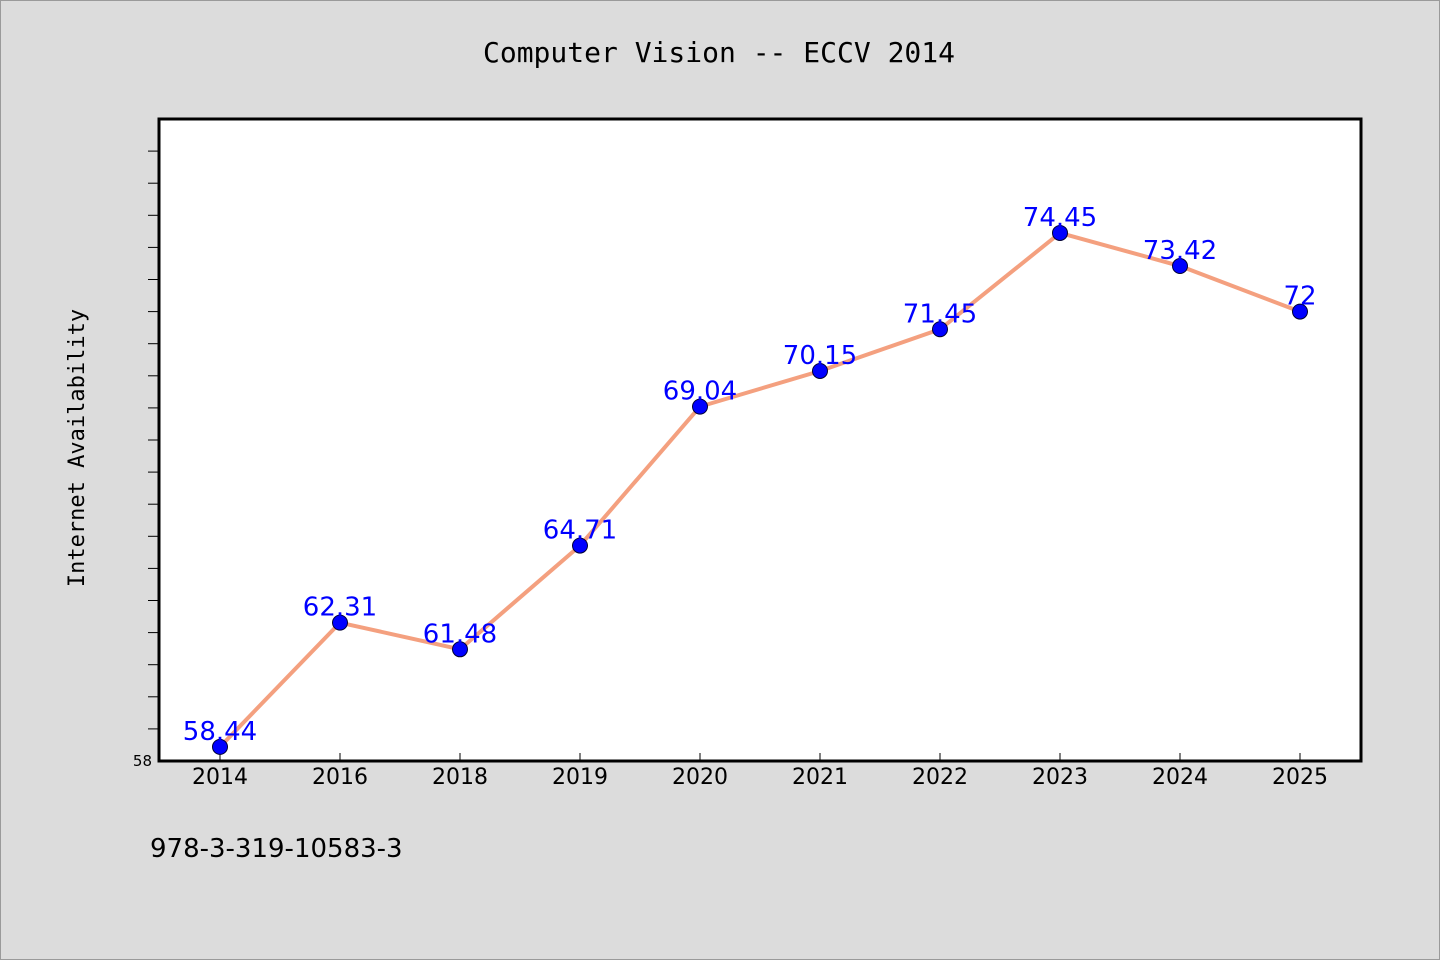 This screenshot has width=1440, height=960. What do you see at coordinates (1180, 777) in the screenshot?
I see `x-tick-label: 2024` at bounding box center [1180, 777].